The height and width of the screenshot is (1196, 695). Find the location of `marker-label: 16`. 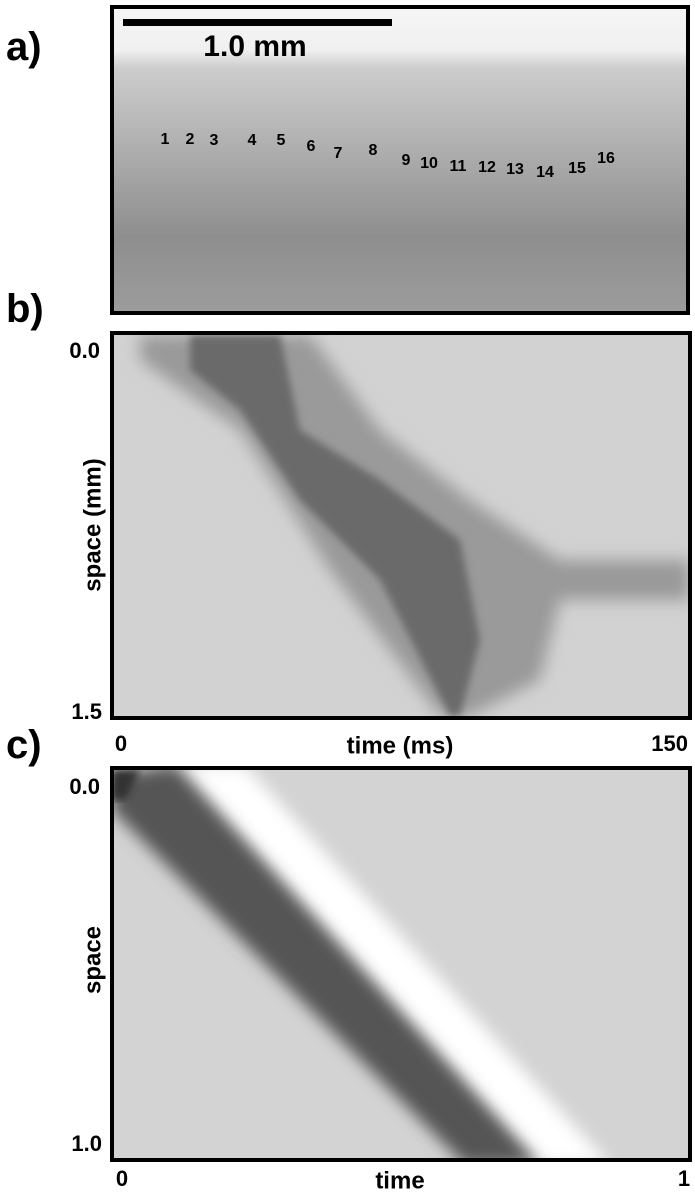

marker-label: 16 is located at coordinates (606, 158).